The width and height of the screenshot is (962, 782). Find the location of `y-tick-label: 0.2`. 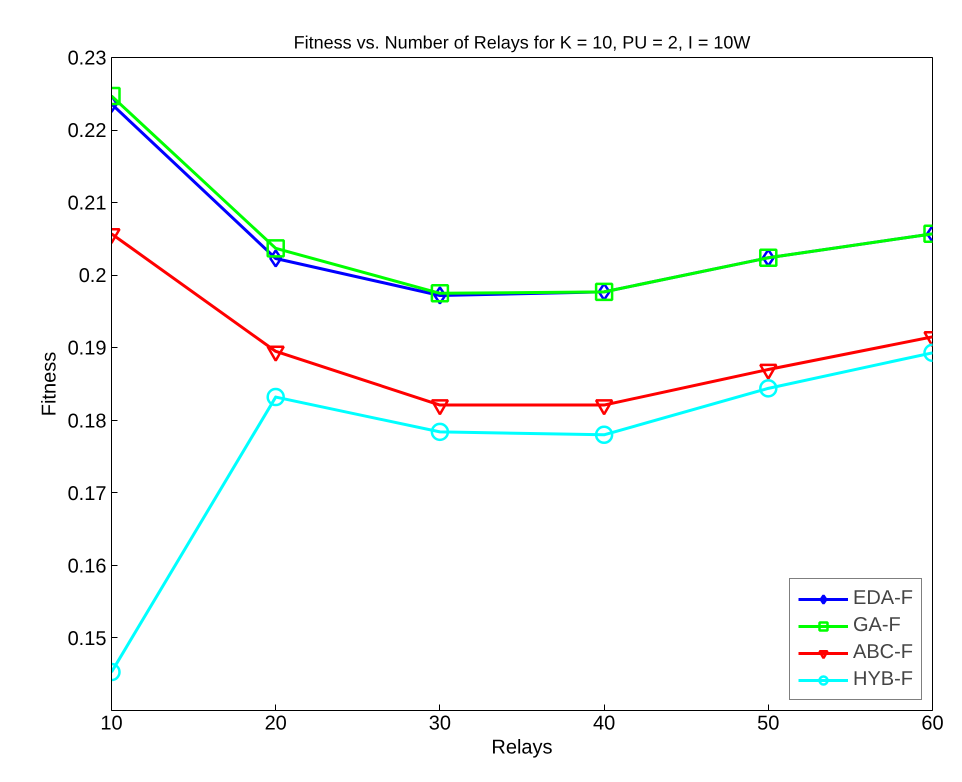

y-tick-label: 0.2 is located at coordinates (92, 276).